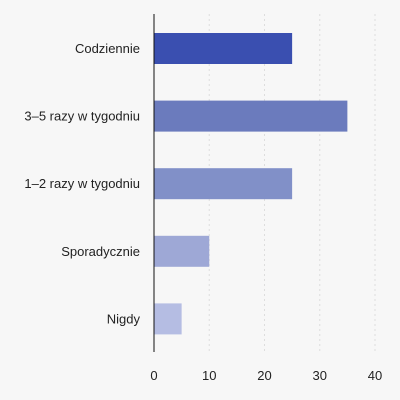  Describe the element at coordinates (320, 375) in the screenshot. I see `x-tick-label: 30` at that location.